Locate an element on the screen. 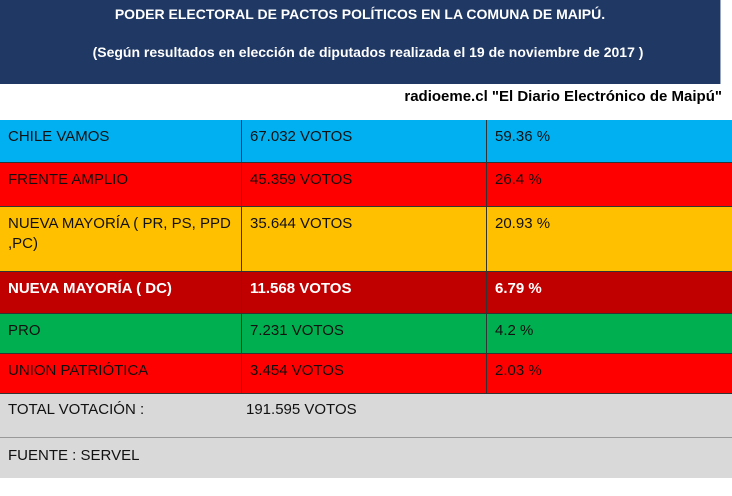 Image resolution: width=732 pixels, height=496 pixels. pact-name: PRO is located at coordinates (121, 333).